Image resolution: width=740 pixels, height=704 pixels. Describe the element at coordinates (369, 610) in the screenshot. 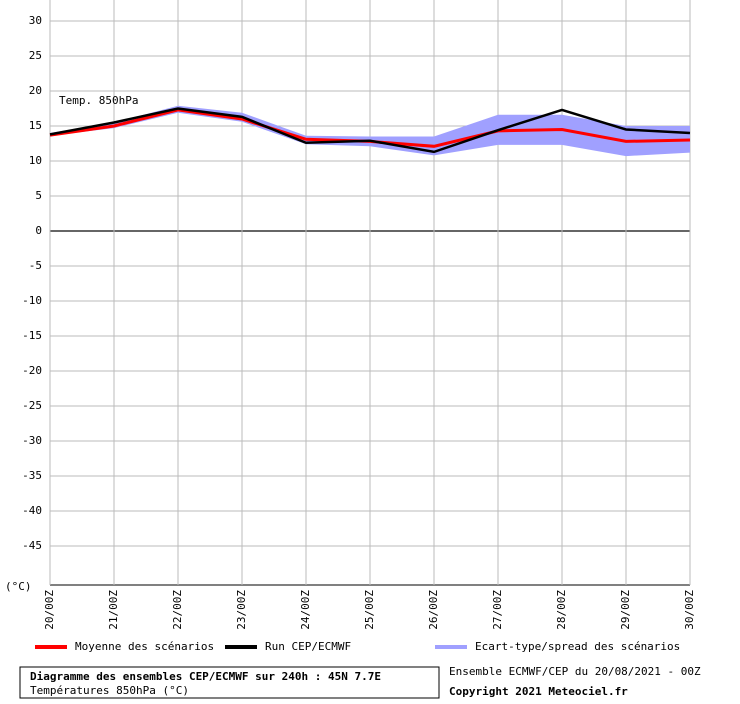

I see `x-tick-label: 25/00Z` at that location.